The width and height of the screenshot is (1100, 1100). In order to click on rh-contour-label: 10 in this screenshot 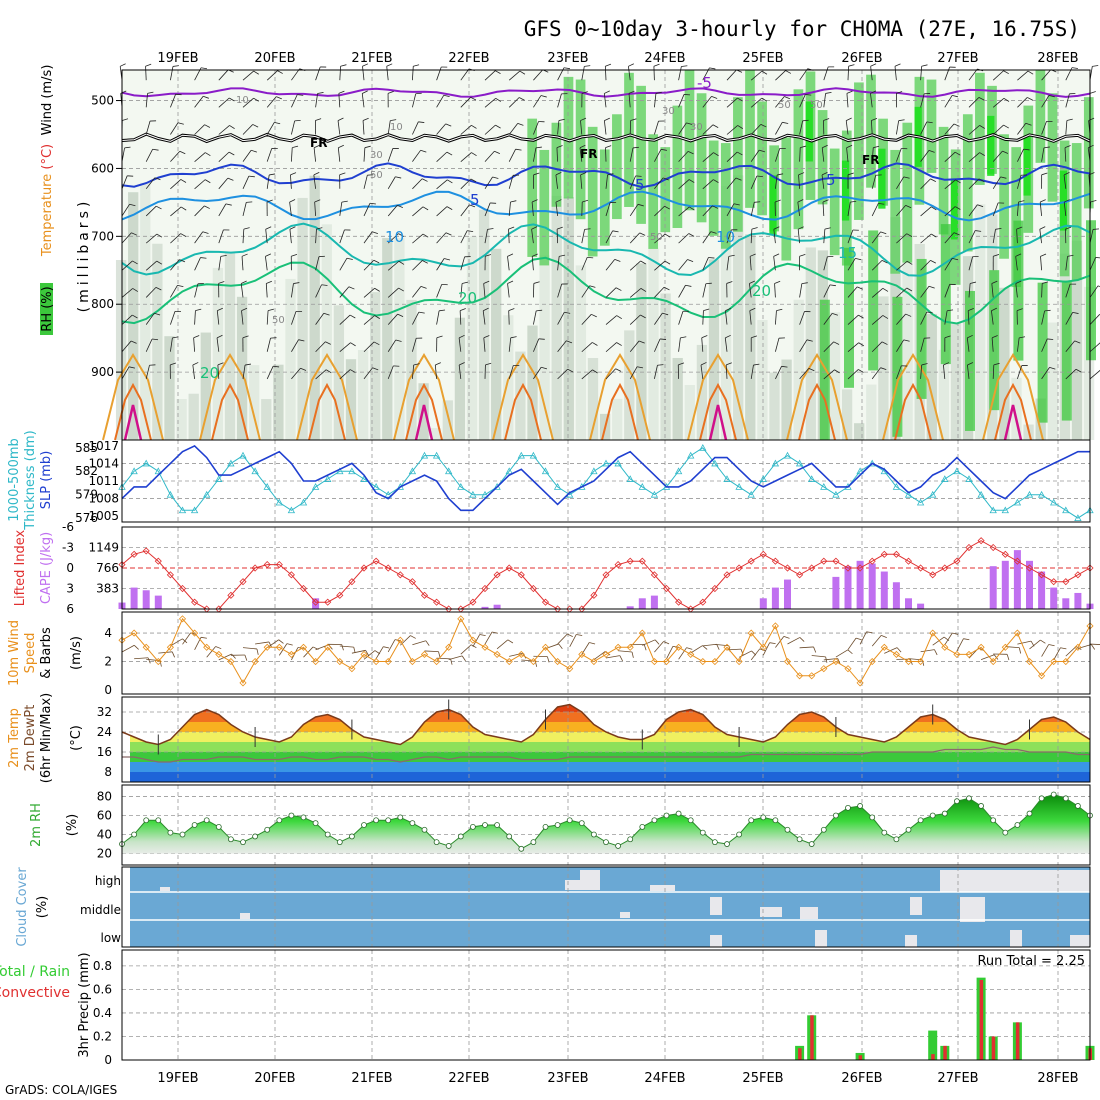, I will do `click(242, 100)`.